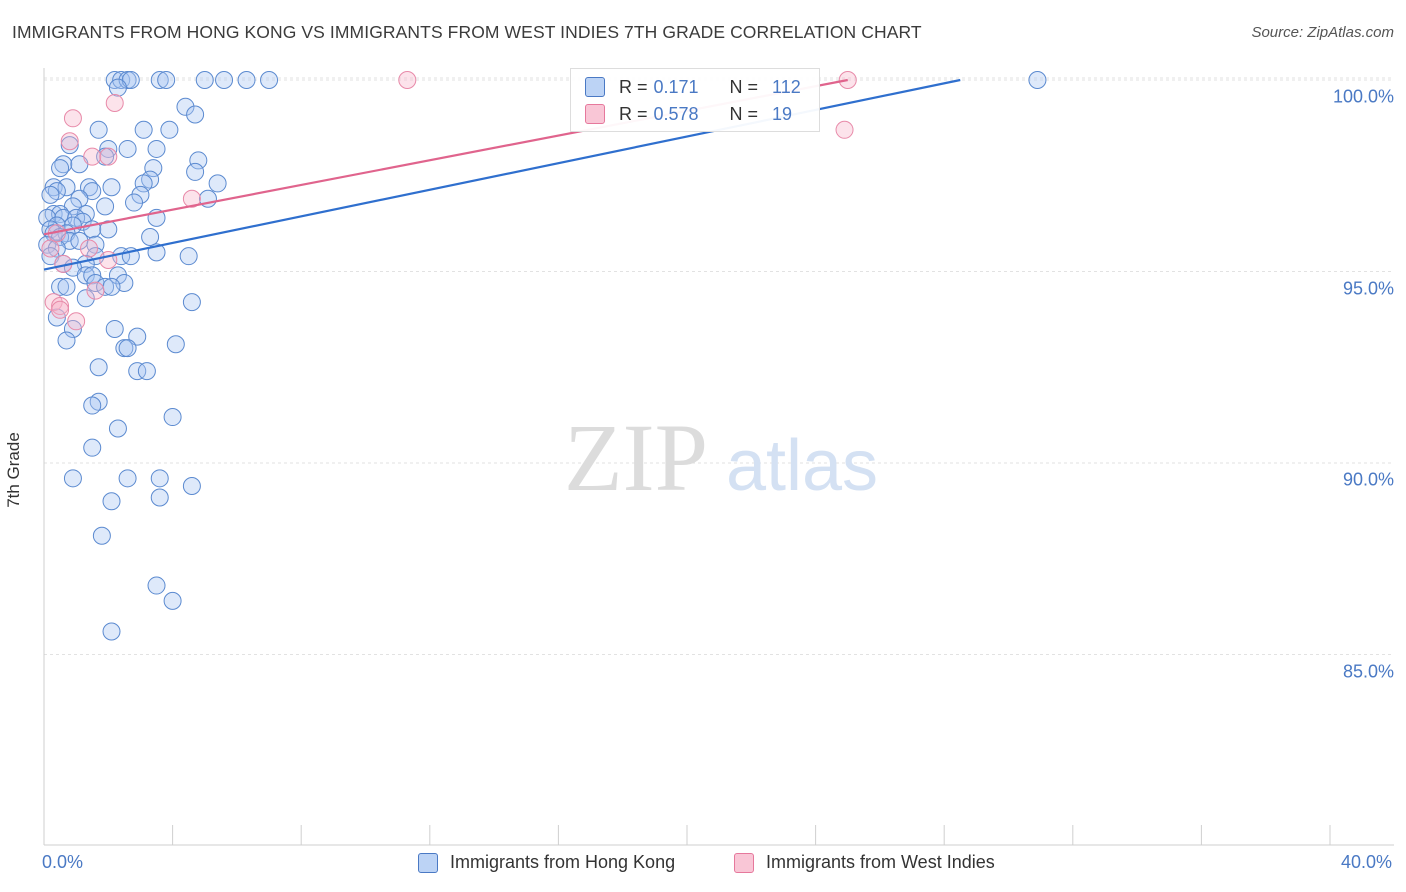  Describe the element at coordinates (636, 457) in the screenshot. I see `watermark-zip: ZIP` at that location.